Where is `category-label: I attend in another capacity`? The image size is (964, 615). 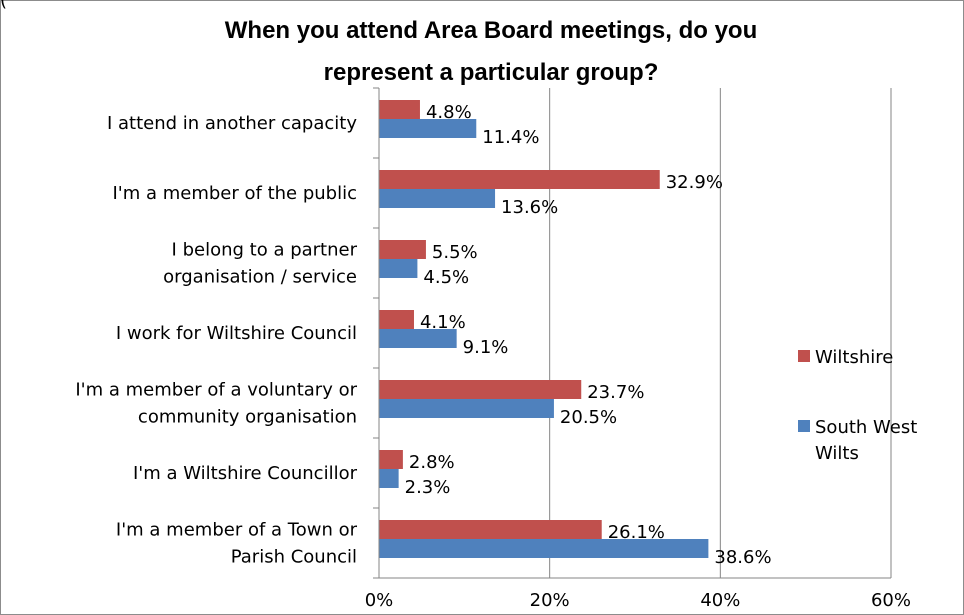 category-label: I attend in another capacity is located at coordinates (232, 123).